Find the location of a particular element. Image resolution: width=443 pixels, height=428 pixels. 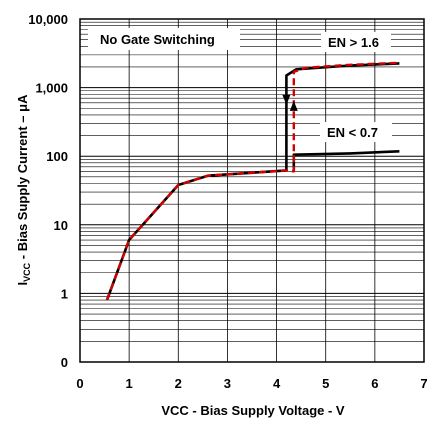

y-tick-label: 100 is located at coordinates (57, 156).